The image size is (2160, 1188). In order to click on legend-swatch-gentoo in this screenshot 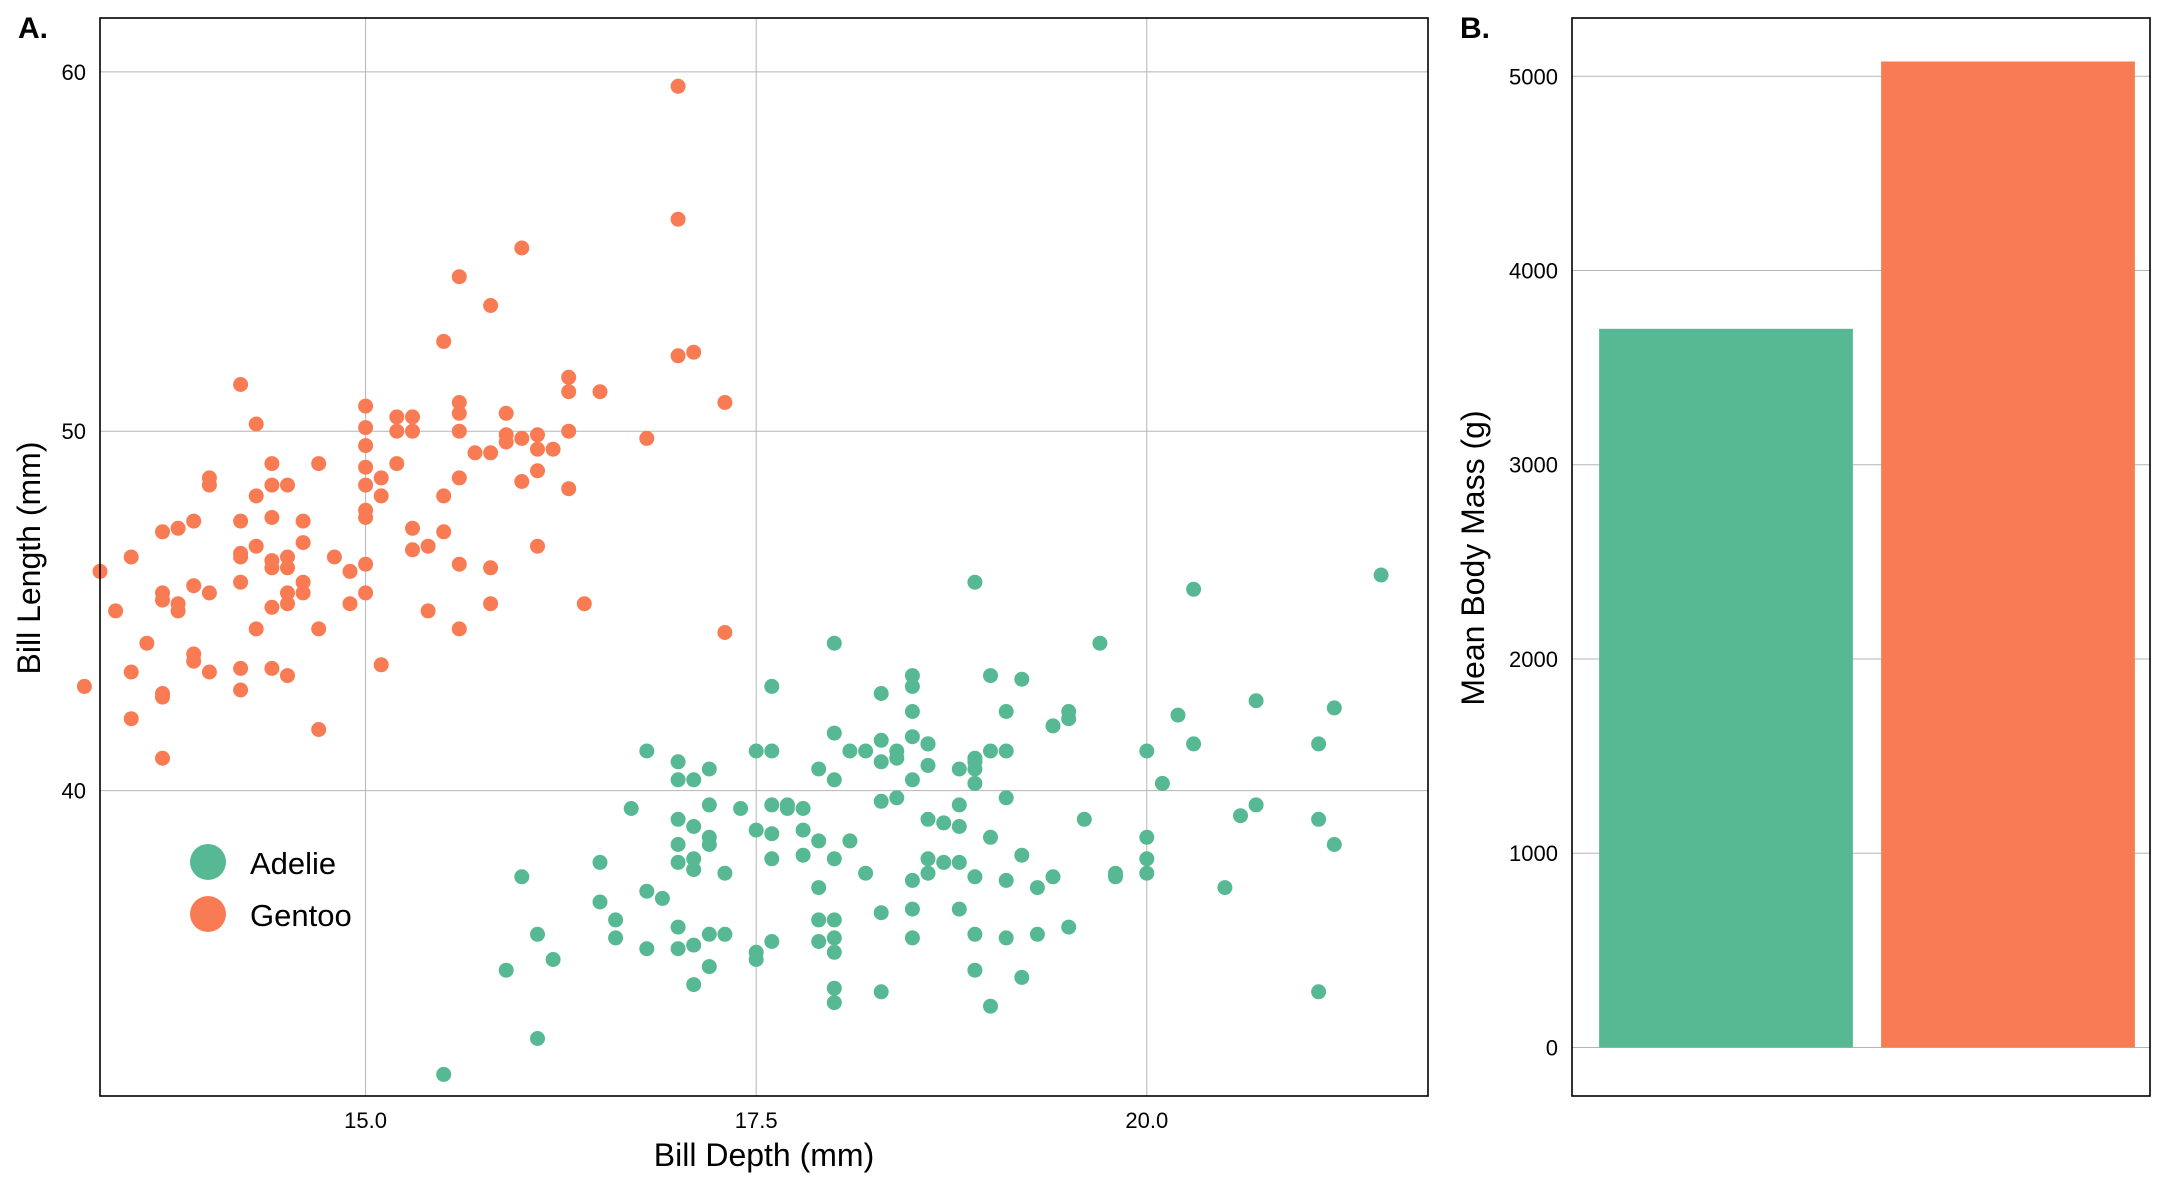, I will do `click(208, 914)`.